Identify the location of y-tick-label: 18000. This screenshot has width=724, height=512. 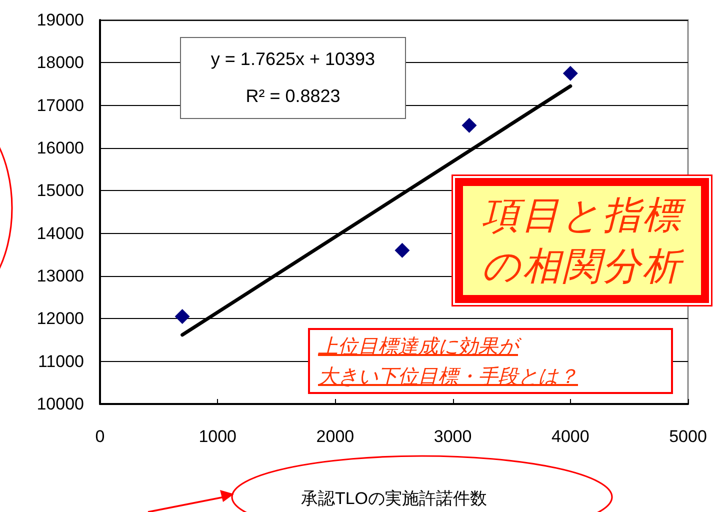
(60, 62).